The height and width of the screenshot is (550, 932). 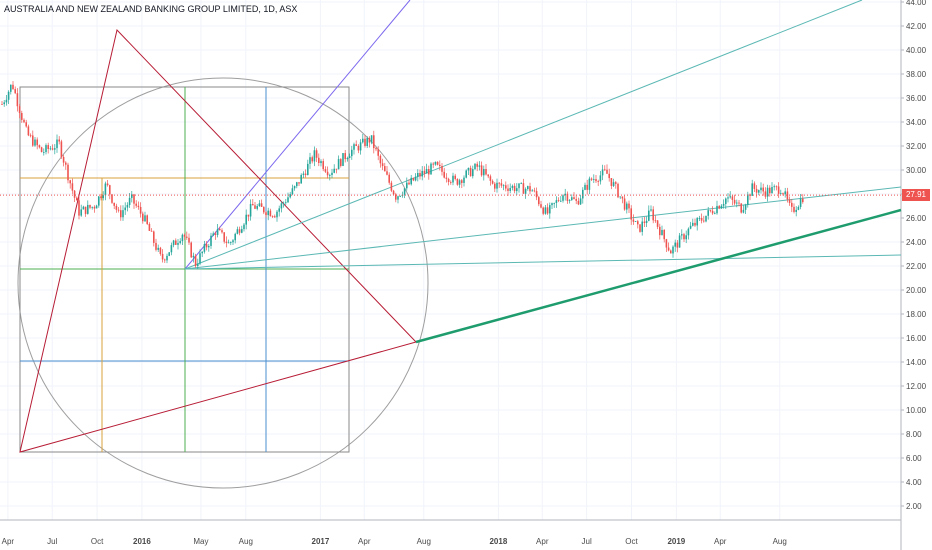 What do you see at coordinates (916, 3) in the screenshot?
I see `y-tick-label: 44.00` at bounding box center [916, 3].